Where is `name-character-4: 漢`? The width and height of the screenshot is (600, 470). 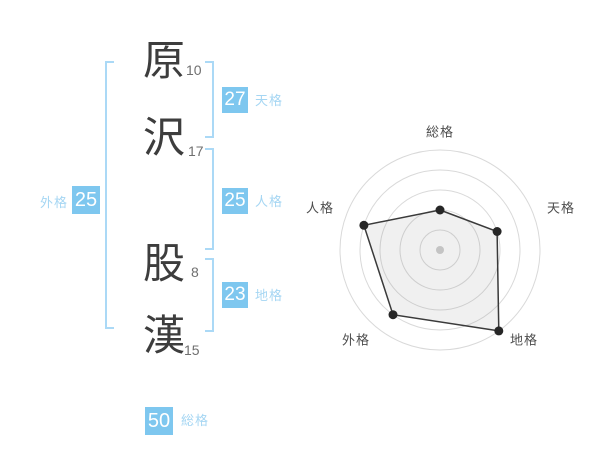
name-character-4: 漢 is located at coordinates (163, 335).